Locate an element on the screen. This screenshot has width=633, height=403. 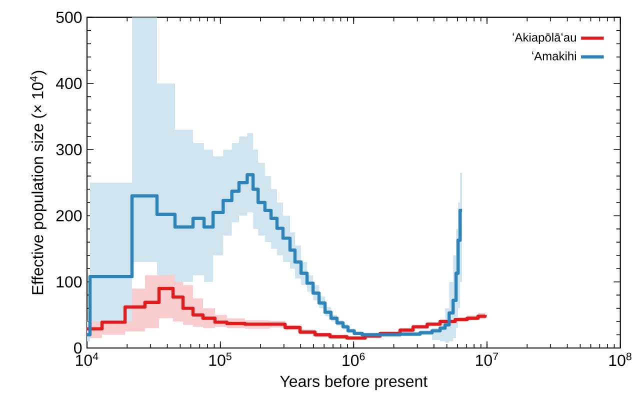
x-tick-label: 10$^{8}$ is located at coordinates (620, 359).